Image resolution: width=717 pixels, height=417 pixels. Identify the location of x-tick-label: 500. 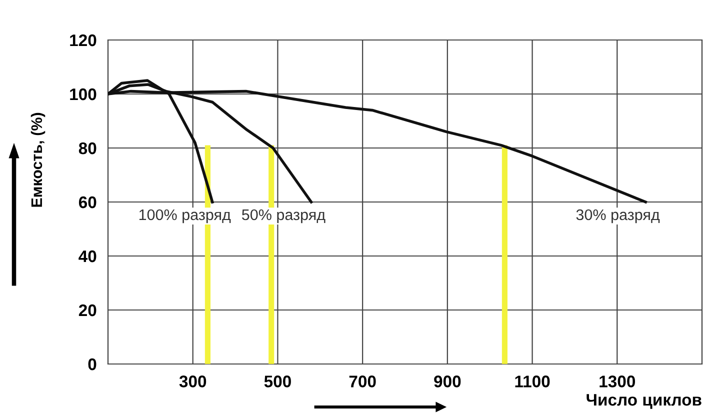
(277, 382).